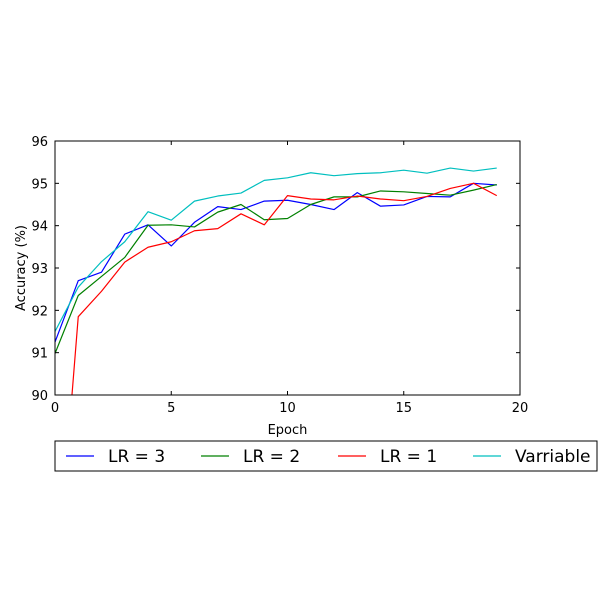 The image size is (607, 607). Describe the element at coordinates (288, 430) in the screenshot. I see `x-axis-label: Epoch` at that location.